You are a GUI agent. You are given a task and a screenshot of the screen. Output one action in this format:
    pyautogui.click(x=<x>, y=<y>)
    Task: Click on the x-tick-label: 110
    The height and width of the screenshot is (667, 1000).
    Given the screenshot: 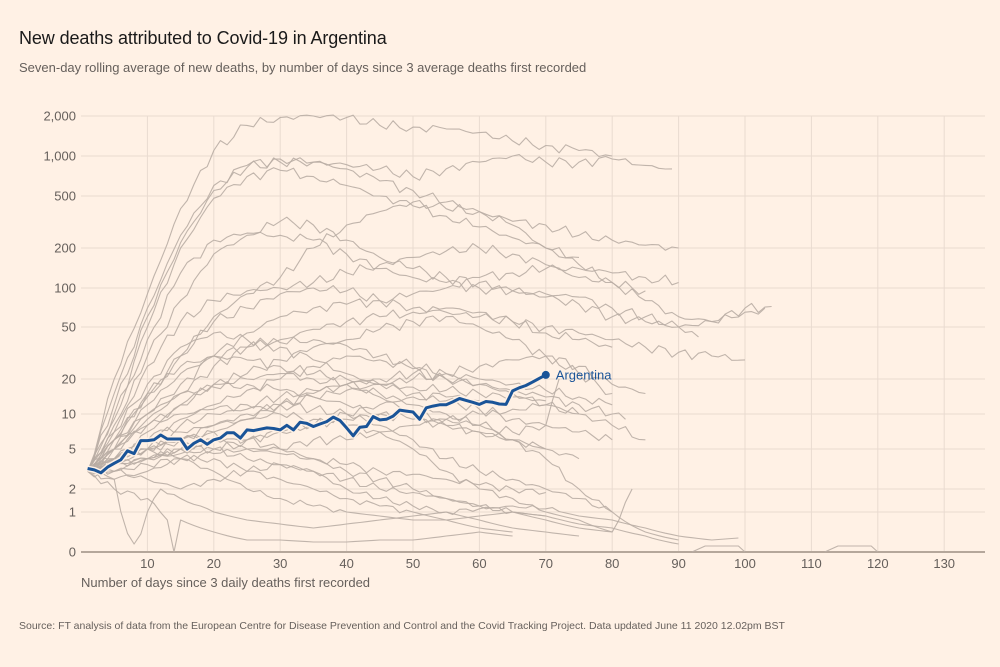 What is the action you would take?
    pyautogui.click(x=811, y=563)
    